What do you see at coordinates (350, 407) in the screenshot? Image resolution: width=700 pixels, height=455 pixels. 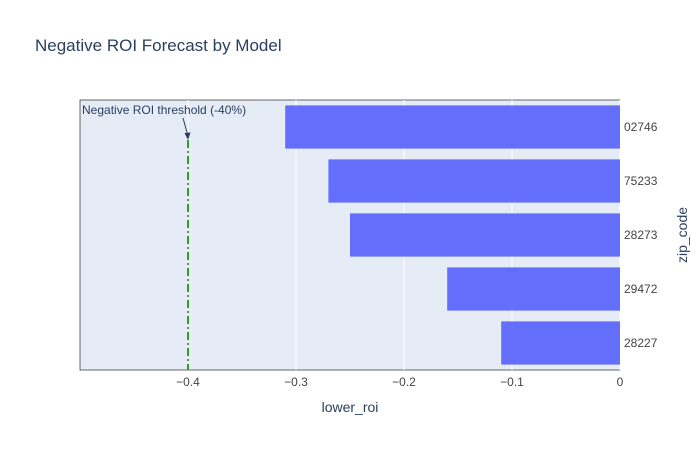 I see `x-axis-title: lower_roi` at bounding box center [350, 407].